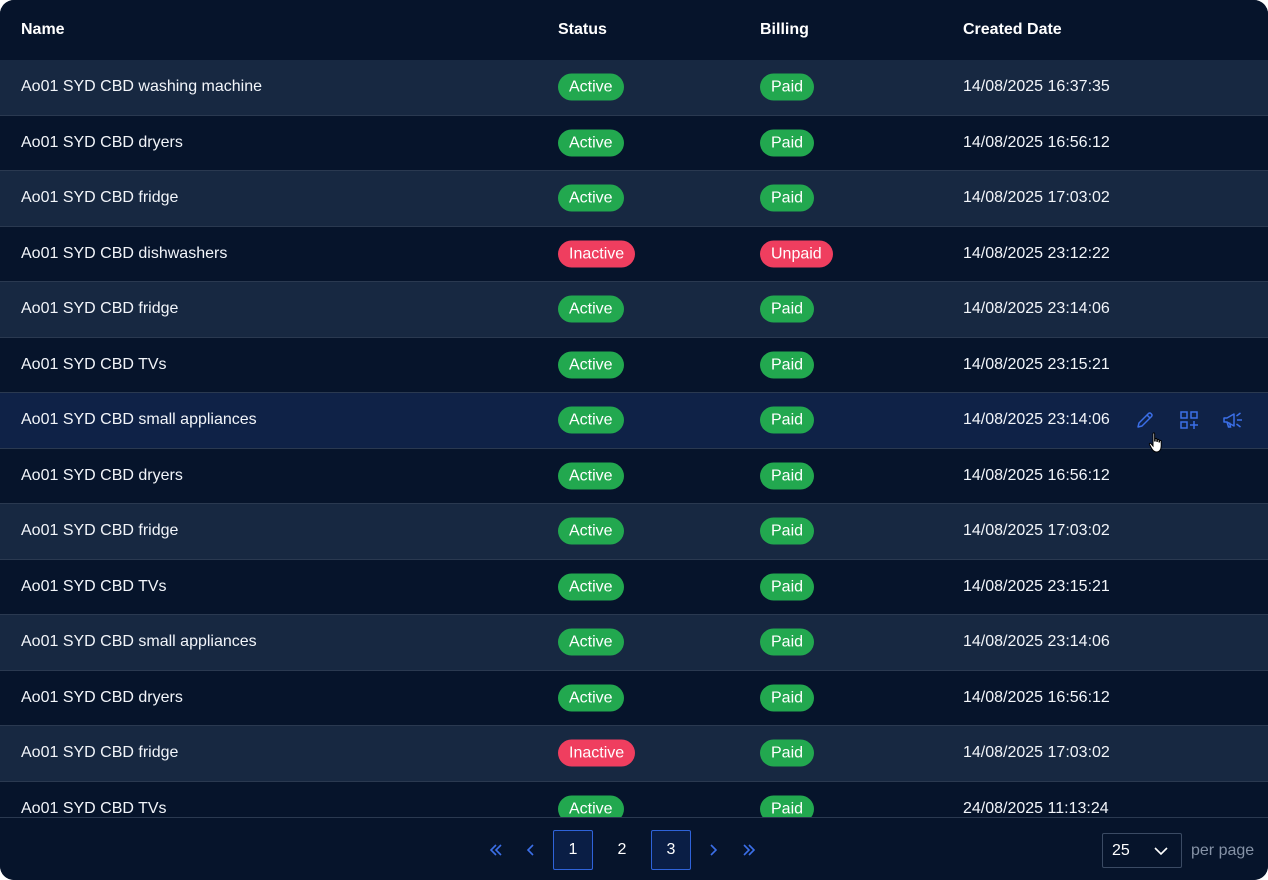 The height and width of the screenshot is (880, 1268). Describe the element at coordinates (796, 254) in the screenshot. I see `billing-badge: Unpaid` at that location.